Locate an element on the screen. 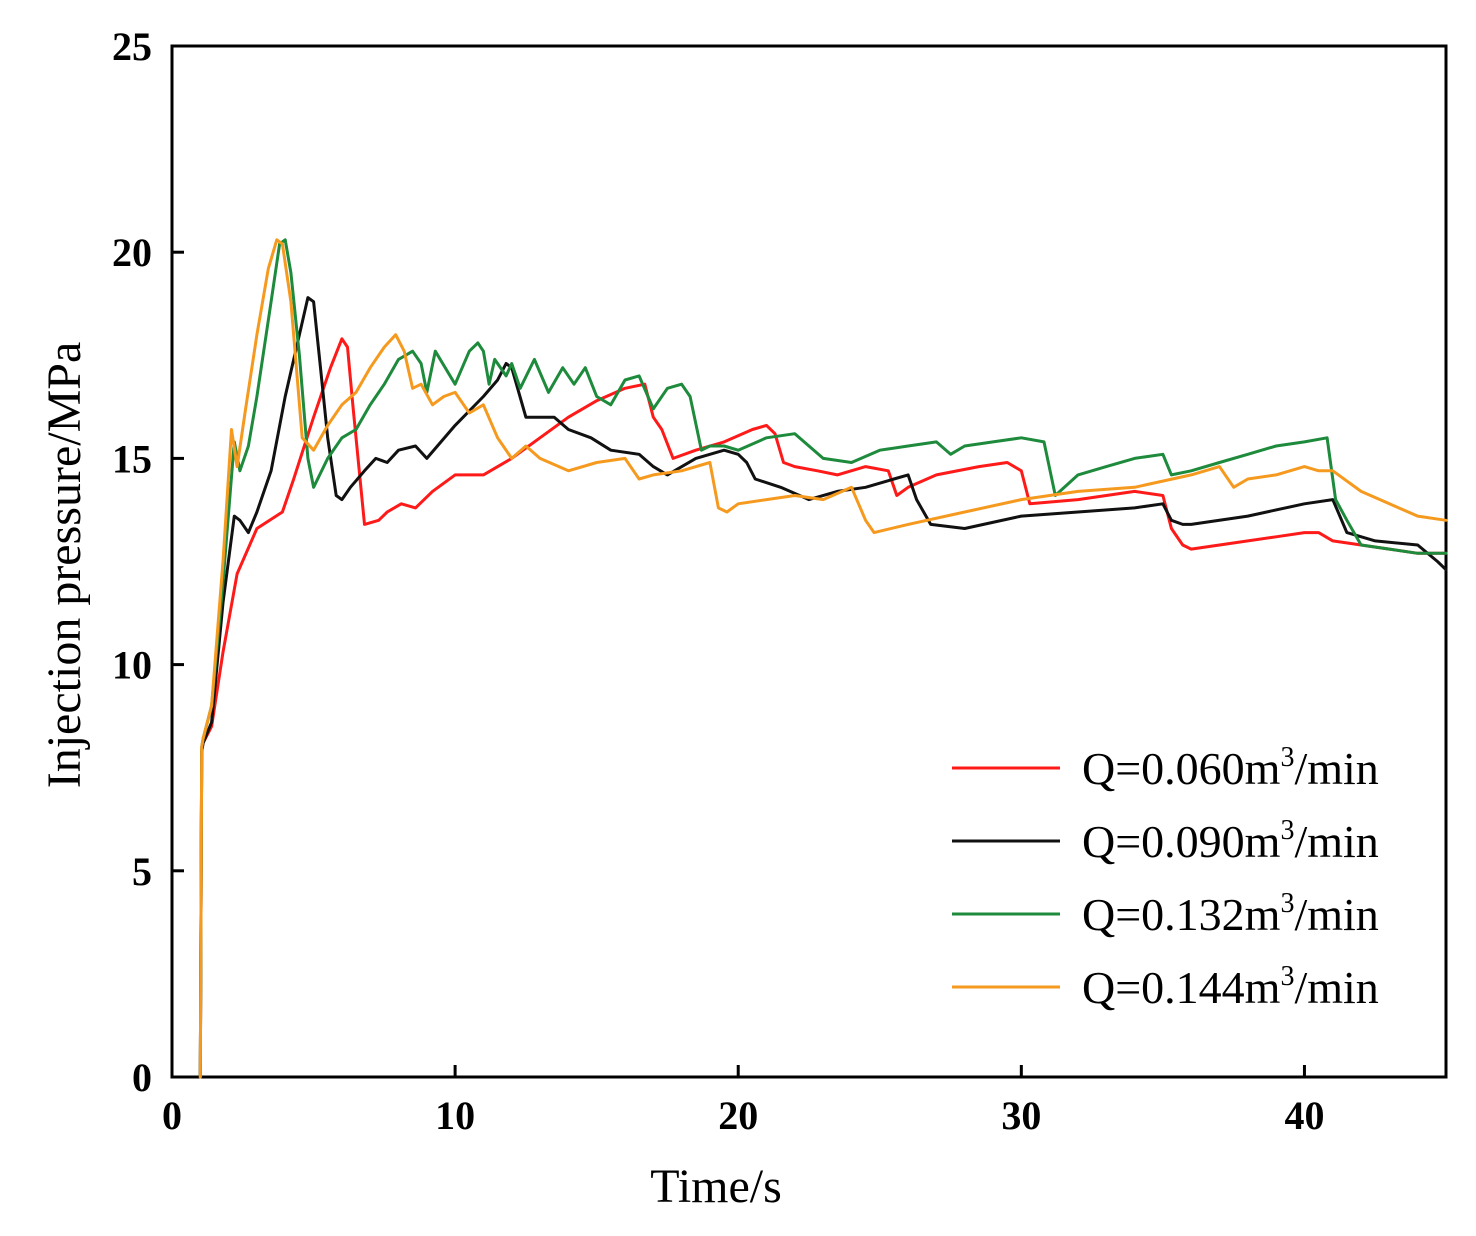 The width and height of the screenshot is (1476, 1236). y-tick-label: 20 is located at coordinates (132, 252).